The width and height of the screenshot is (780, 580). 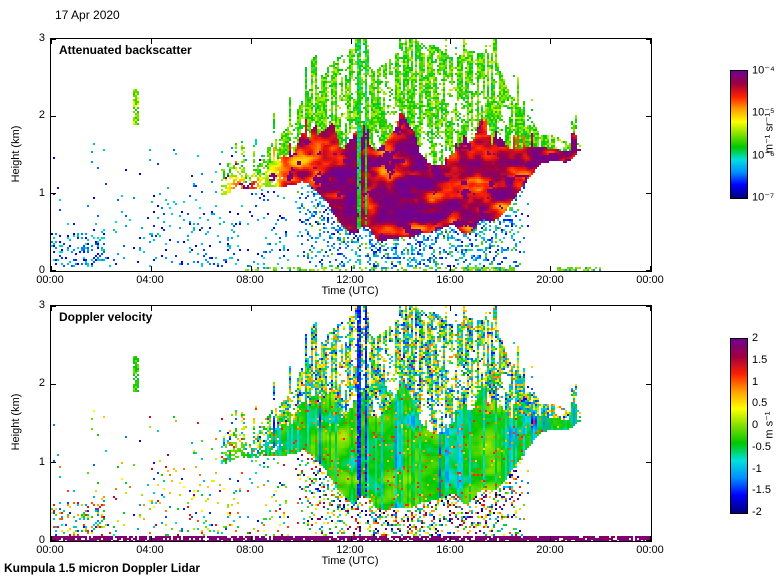 I want to click on backscatter-colorbar-label: m⁻¹ sr⁻¹, so click(x=769, y=133).